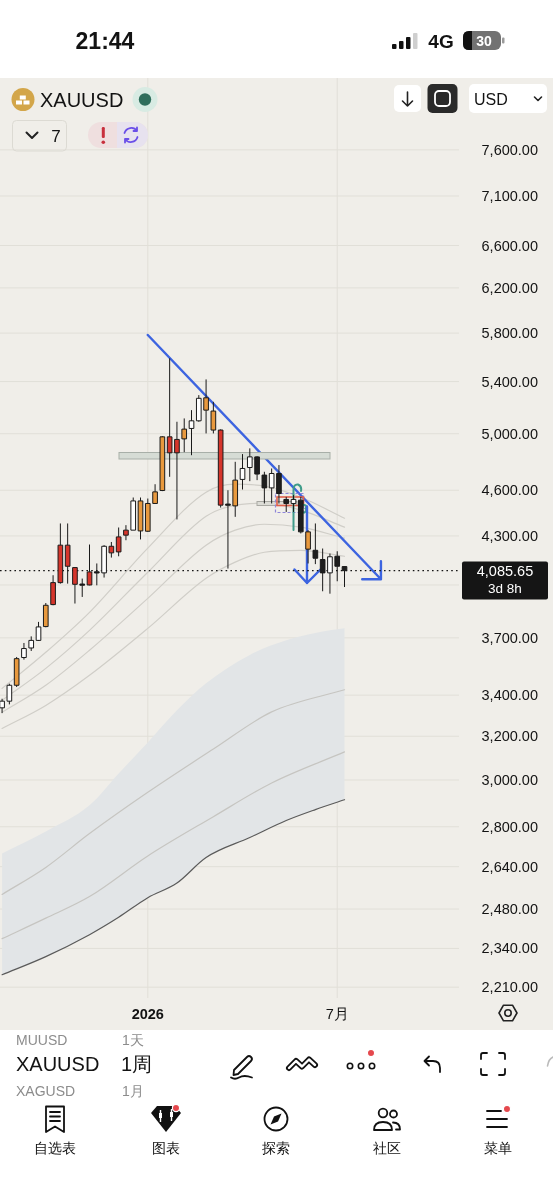 Image resolution: width=553 pixels, height=1200 pixels. Describe the element at coordinates (509, 287) in the screenshot. I see `y-tick-label: 6,200.00` at that location.